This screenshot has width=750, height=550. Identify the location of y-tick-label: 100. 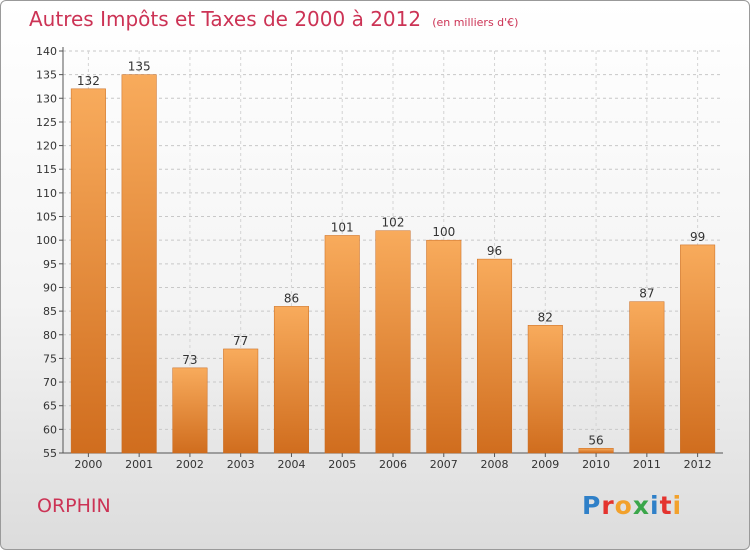
(46, 240).